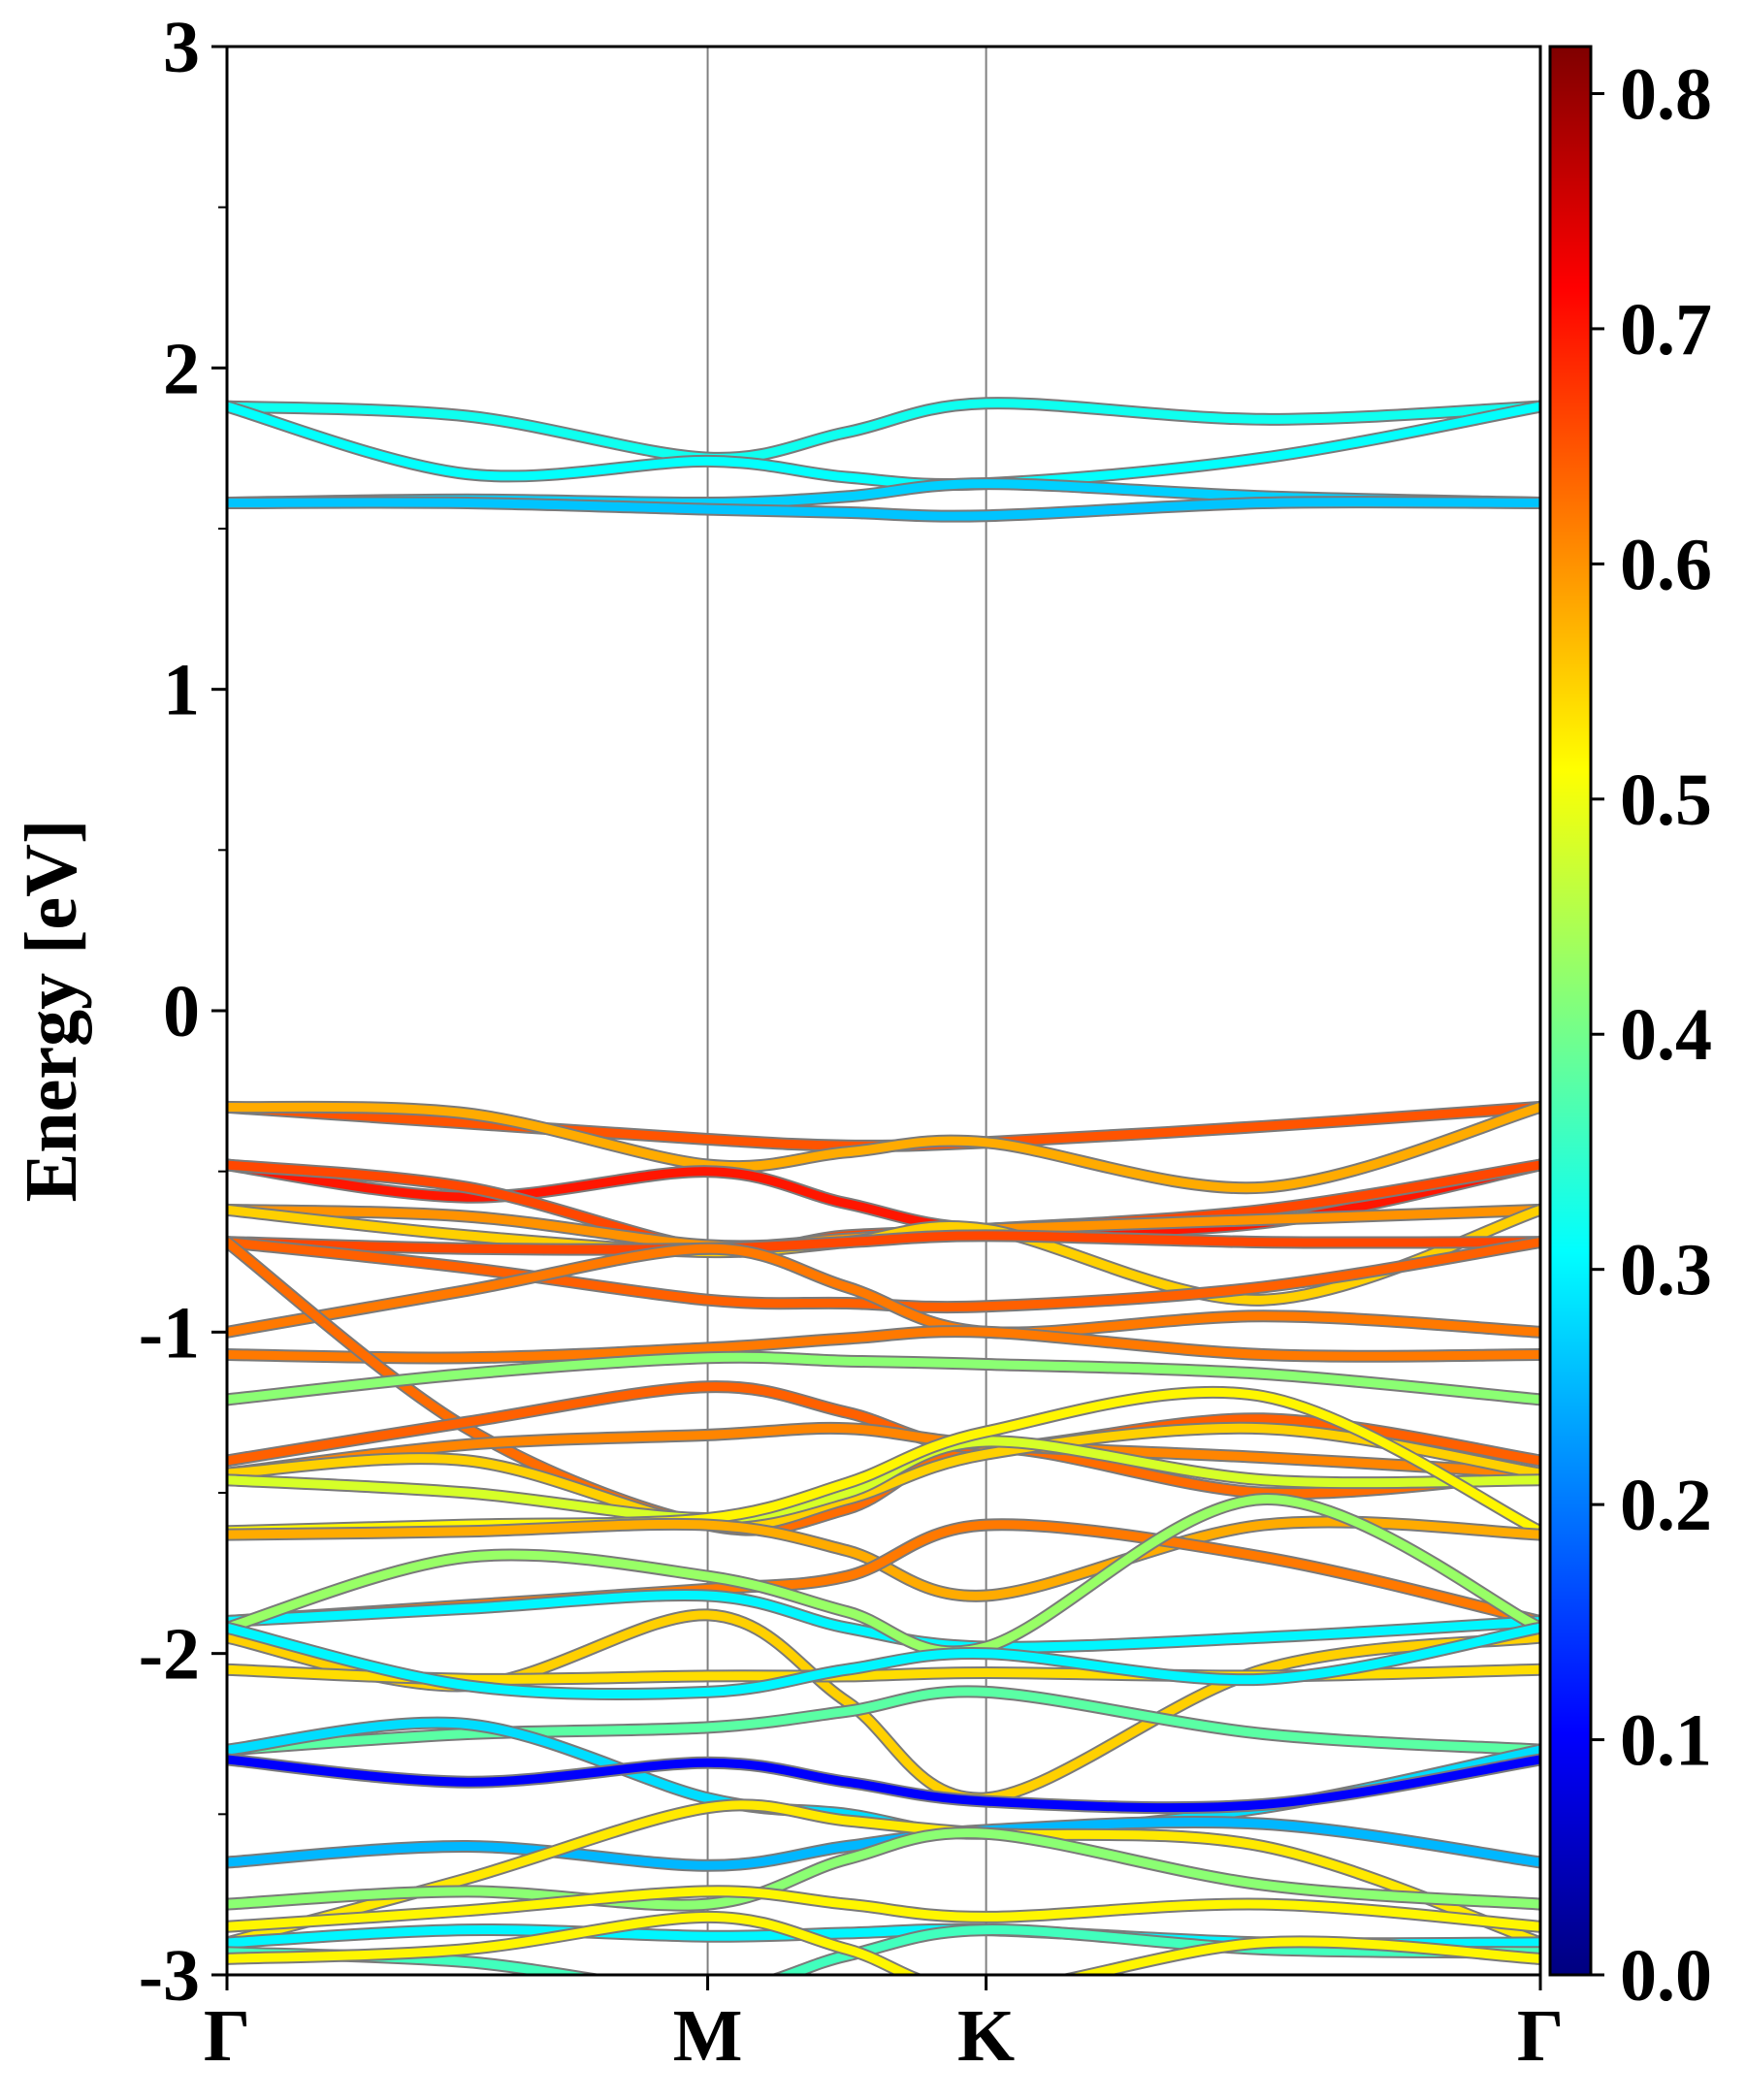 The image size is (1746, 2100). I want to click on colorbar-tick-label: 0.1, so click(1666, 1741).